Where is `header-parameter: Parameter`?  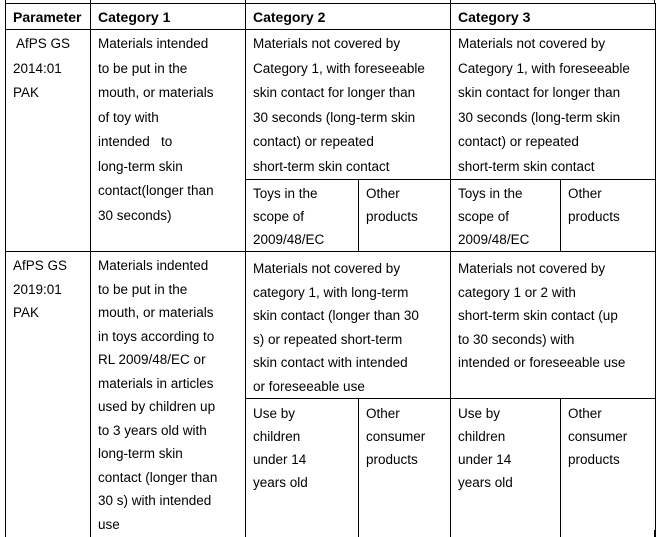 header-parameter: Parameter is located at coordinates (48, 16).